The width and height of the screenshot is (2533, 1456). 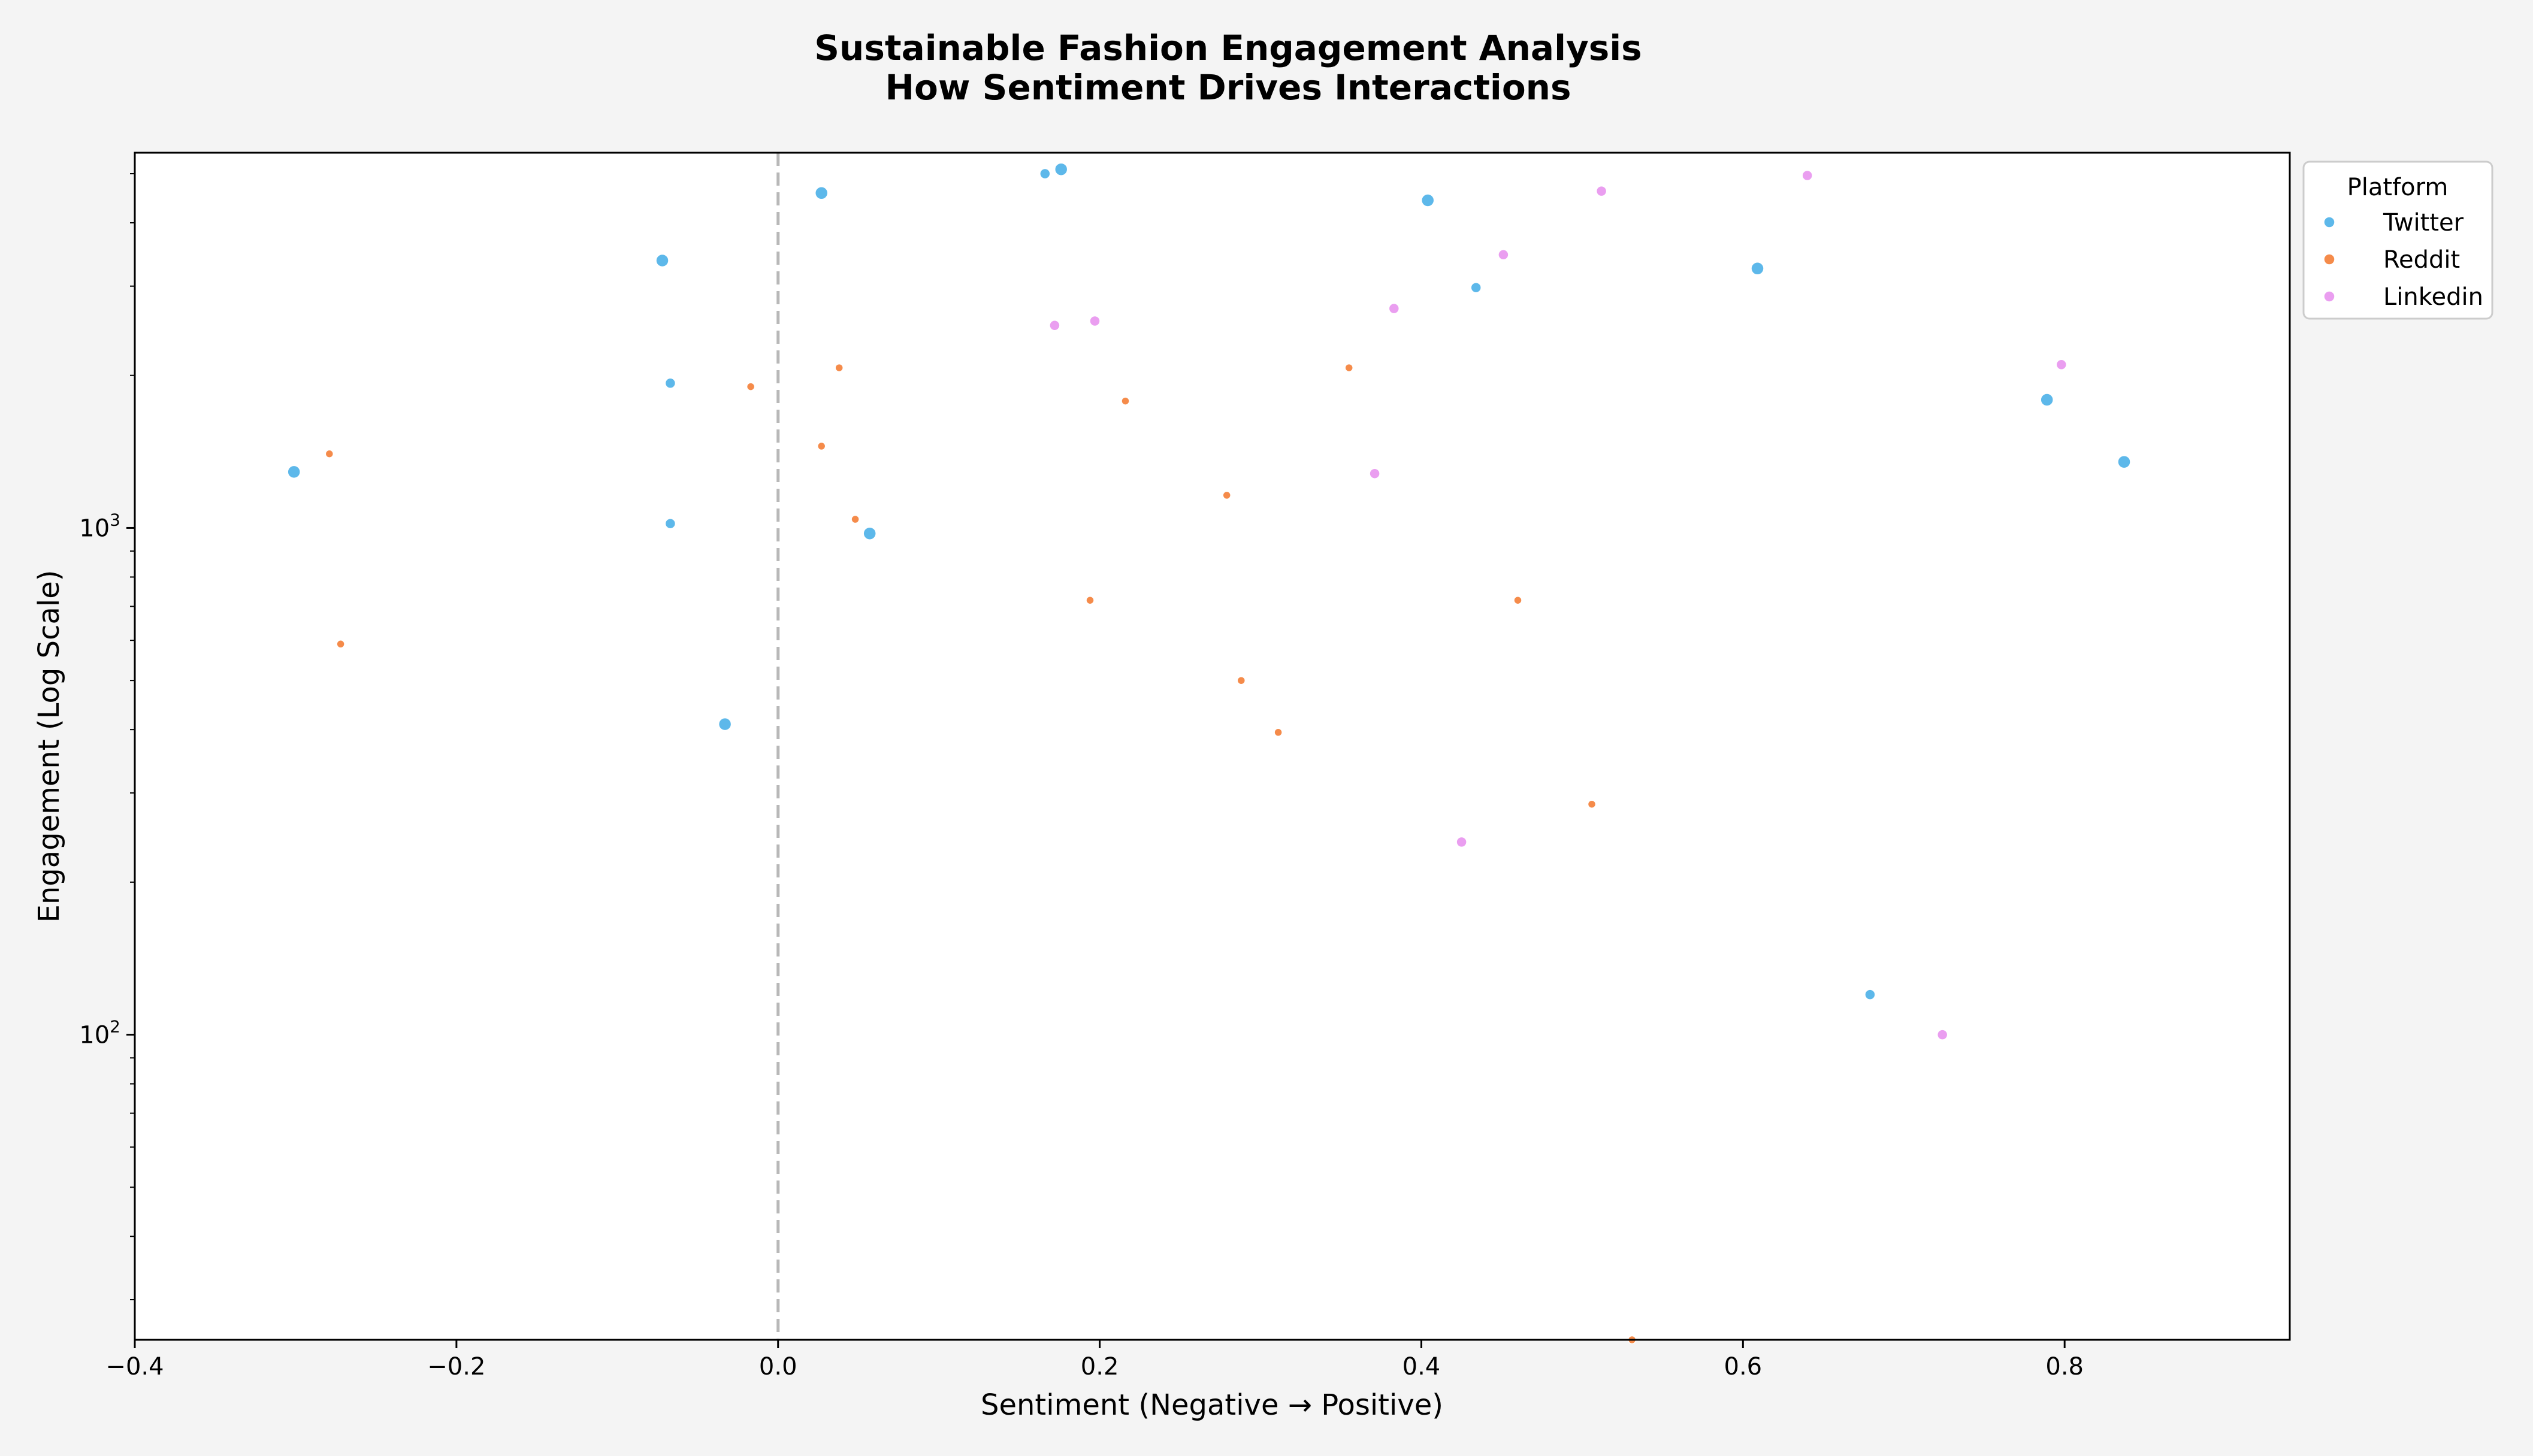 I want to click on legend-marker-linkedin, so click(x=2329, y=296).